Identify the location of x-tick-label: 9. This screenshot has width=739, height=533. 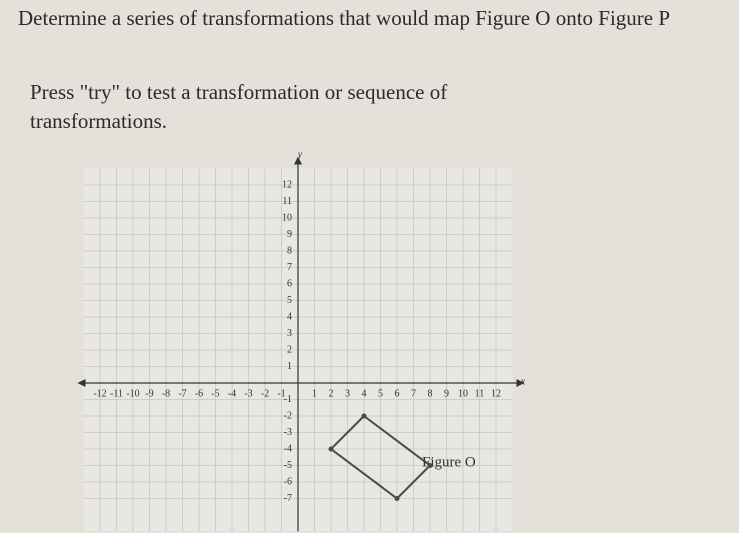
(446, 393).